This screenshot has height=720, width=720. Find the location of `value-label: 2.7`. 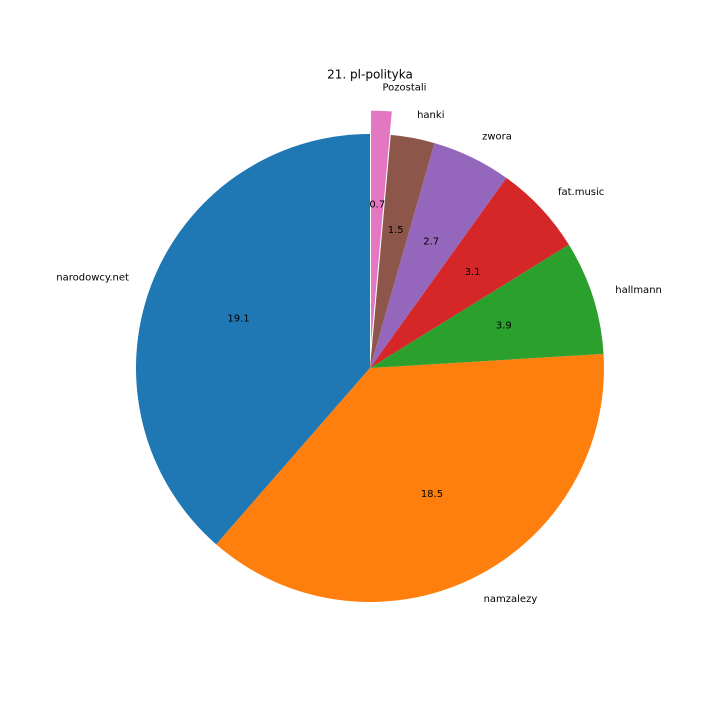

value-label: 2.7 is located at coordinates (431, 242).